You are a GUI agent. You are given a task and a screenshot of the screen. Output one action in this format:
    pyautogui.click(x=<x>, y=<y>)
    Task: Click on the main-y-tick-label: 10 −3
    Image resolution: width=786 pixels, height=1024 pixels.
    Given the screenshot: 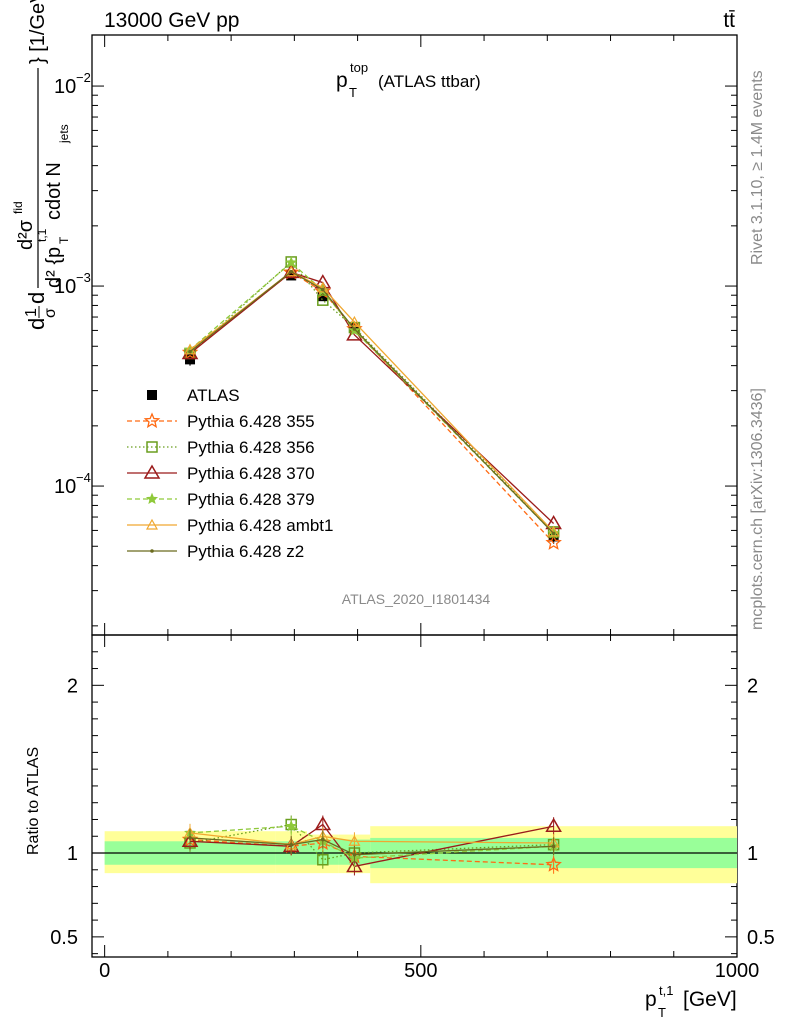 What is the action you would take?
    pyautogui.click(x=72, y=284)
    